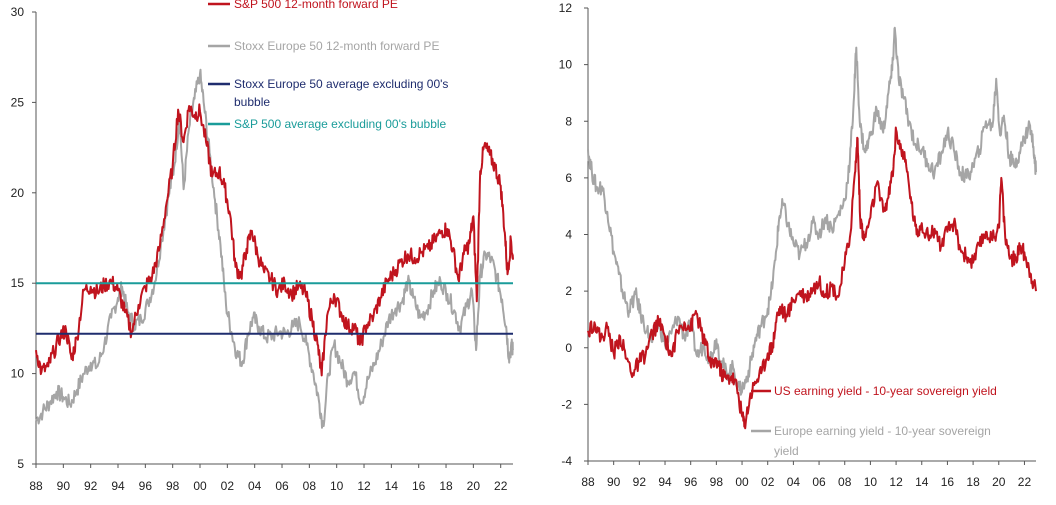 The image size is (1056, 505). What do you see at coordinates (336, 46) in the screenshot?
I see `legend-label: Stoxx Europe 50 12-month forward PE` at bounding box center [336, 46].